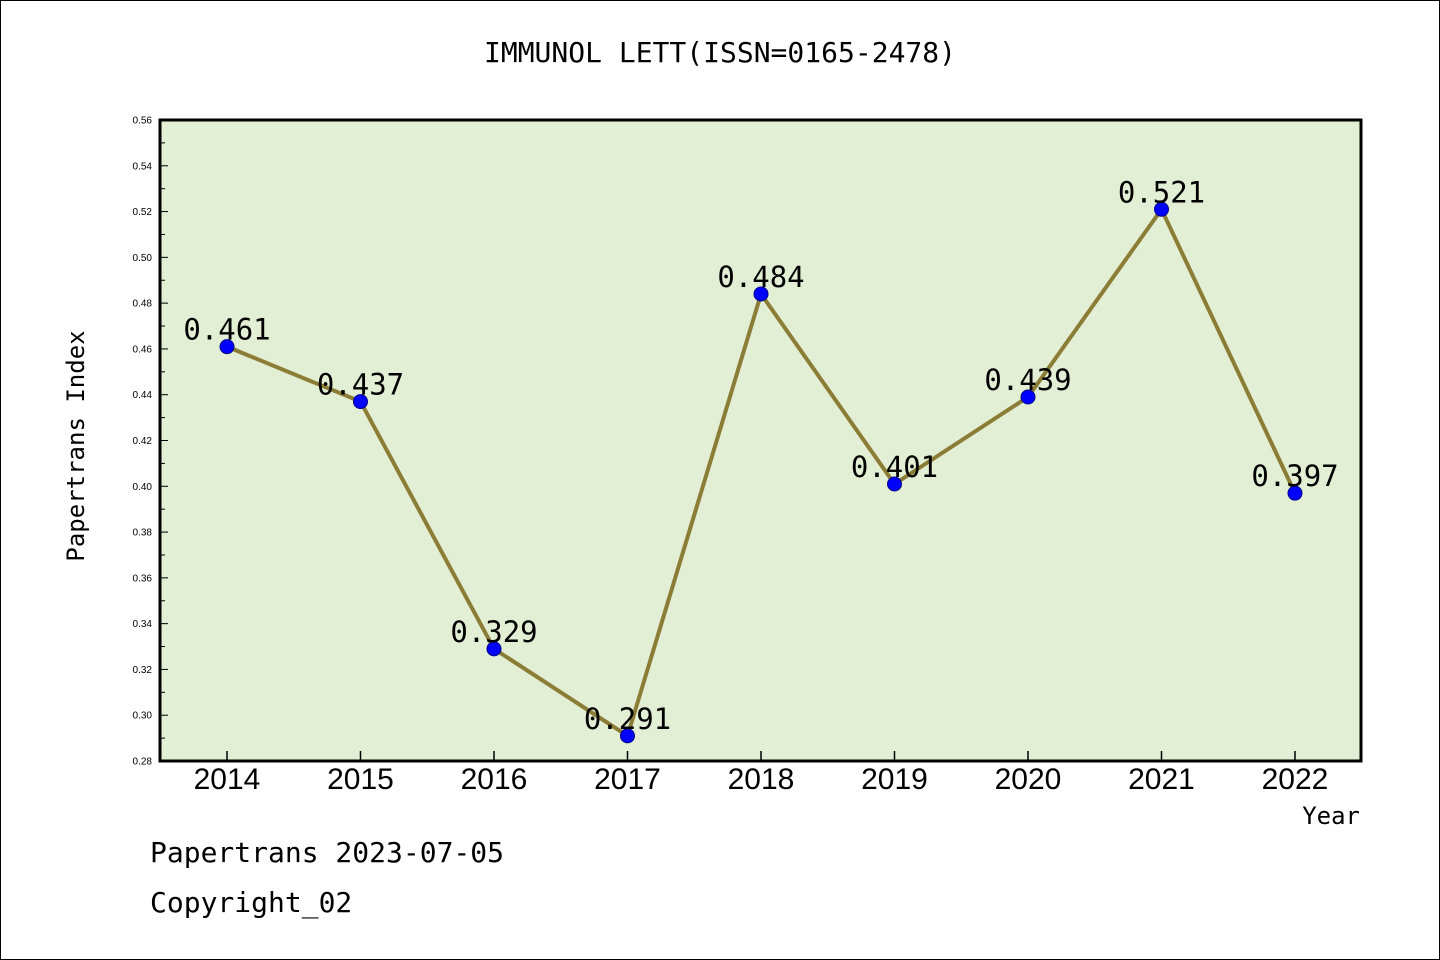 This screenshot has width=1440, height=960. I want to click on y-tick-label: 0.40, so click(143, 487).